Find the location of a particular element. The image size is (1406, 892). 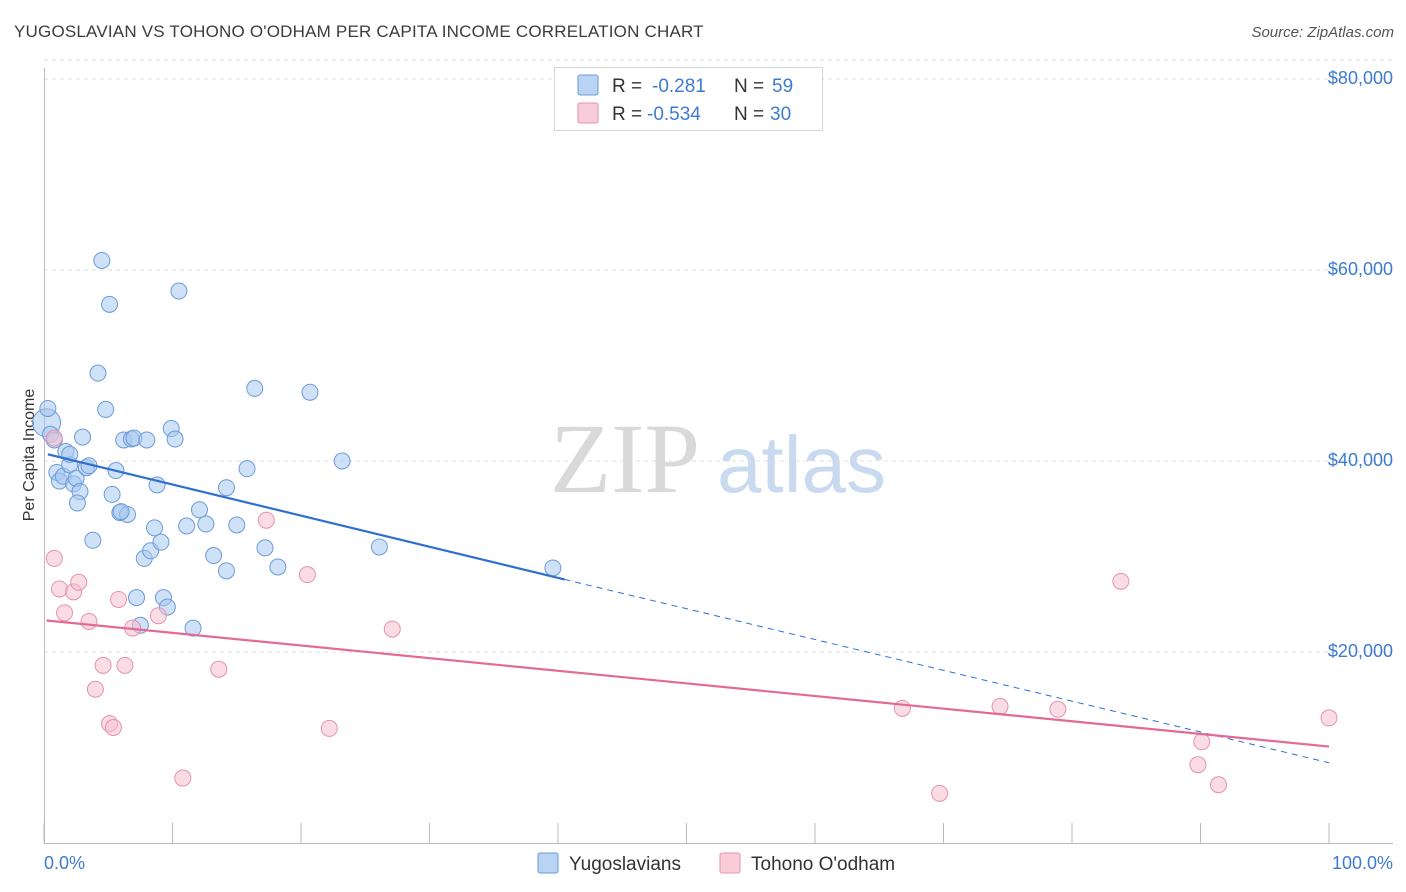

bottom-legend-swatch-tohono is located at coordinates (730, 863).